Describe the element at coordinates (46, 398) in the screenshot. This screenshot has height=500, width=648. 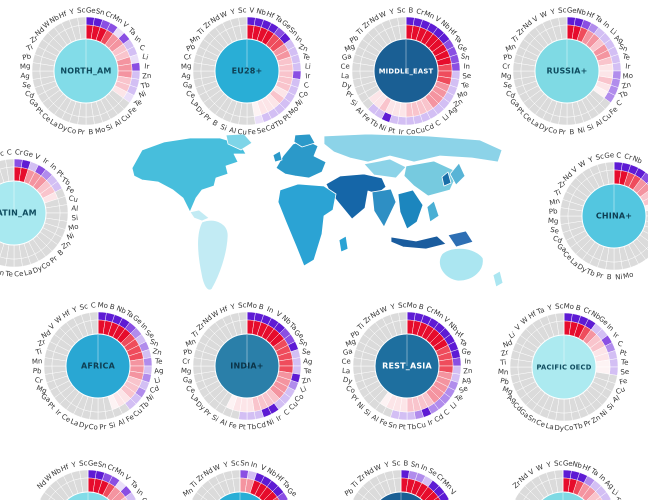
I see `element-label: Ga` at that location.